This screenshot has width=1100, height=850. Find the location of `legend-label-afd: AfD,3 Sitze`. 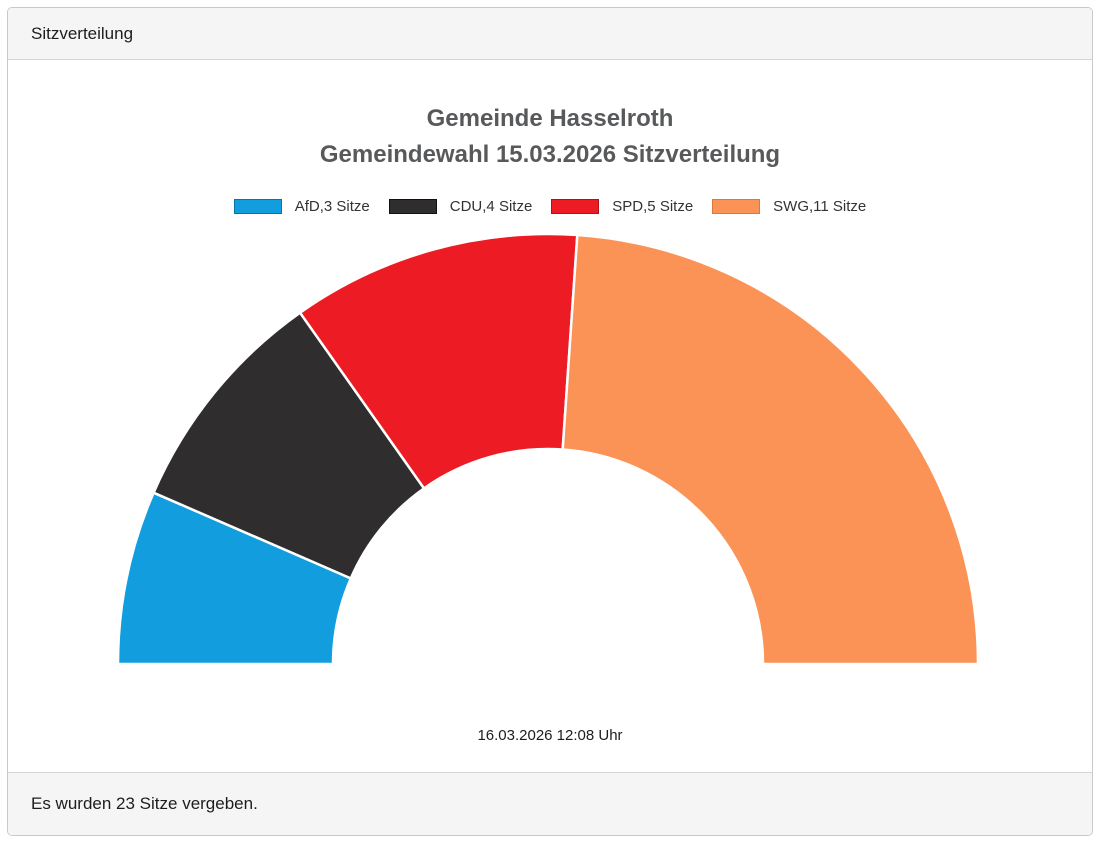

legend-label-afd: AfD,3 Sitze is located at coordinates (332, 206).